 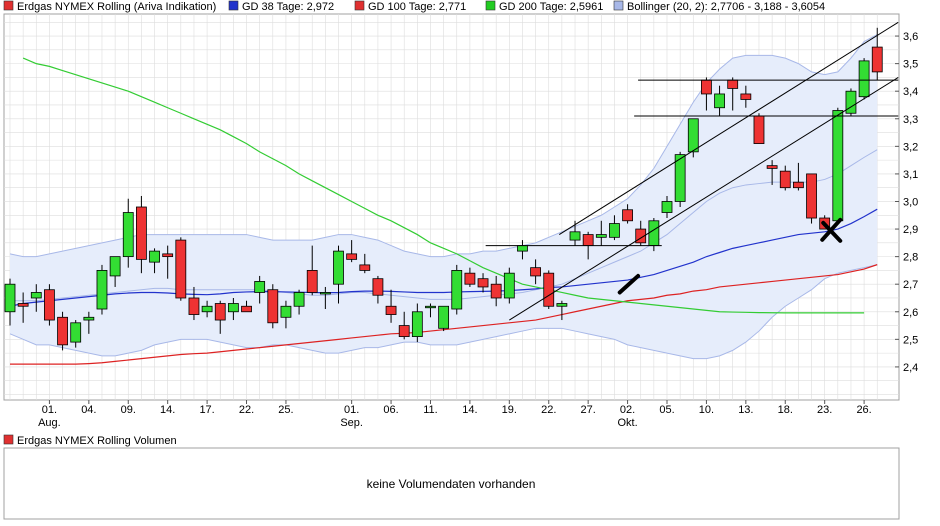 I want to click on y-tick-label: 3,1, so click(x=910, y=175).